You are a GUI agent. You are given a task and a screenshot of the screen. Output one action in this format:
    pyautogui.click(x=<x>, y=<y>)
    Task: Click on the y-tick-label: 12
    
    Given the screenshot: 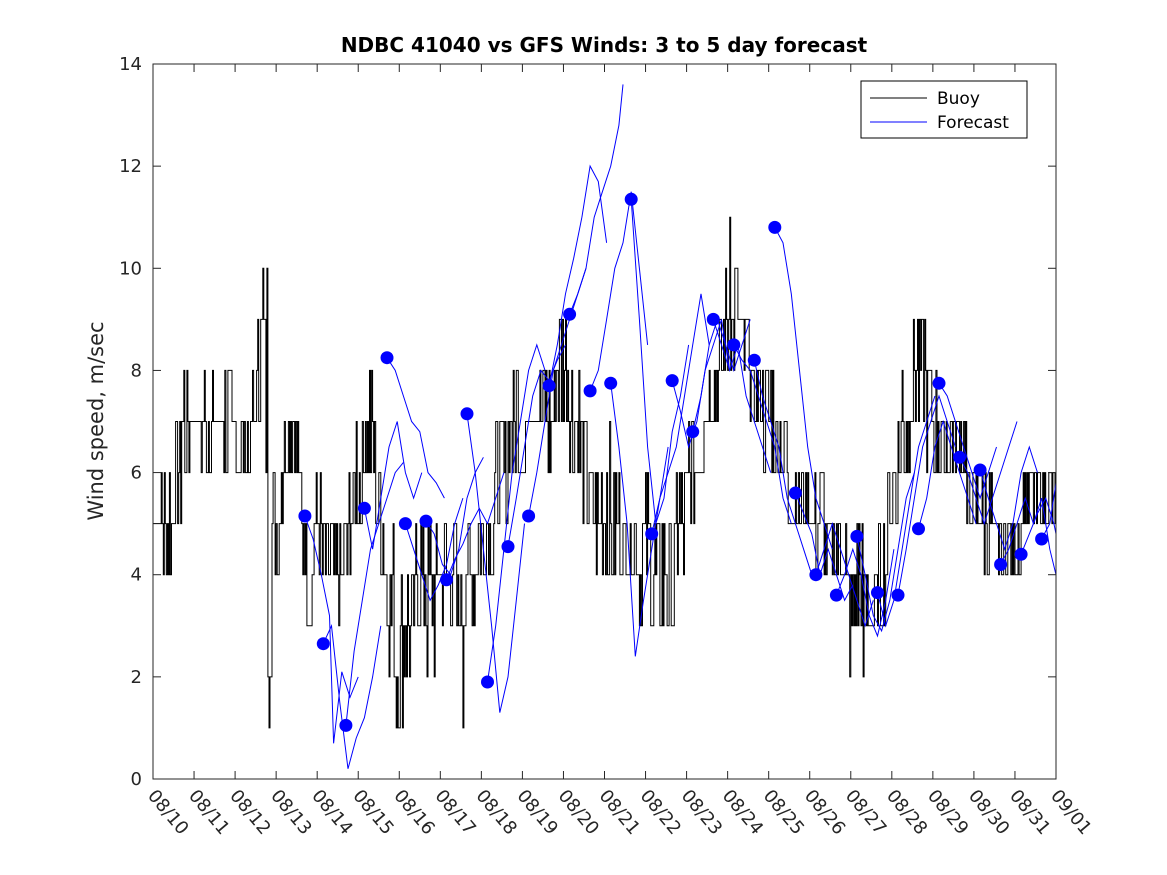 What is the action you would take?
    pyautogui.click(x=130, y=166)
    